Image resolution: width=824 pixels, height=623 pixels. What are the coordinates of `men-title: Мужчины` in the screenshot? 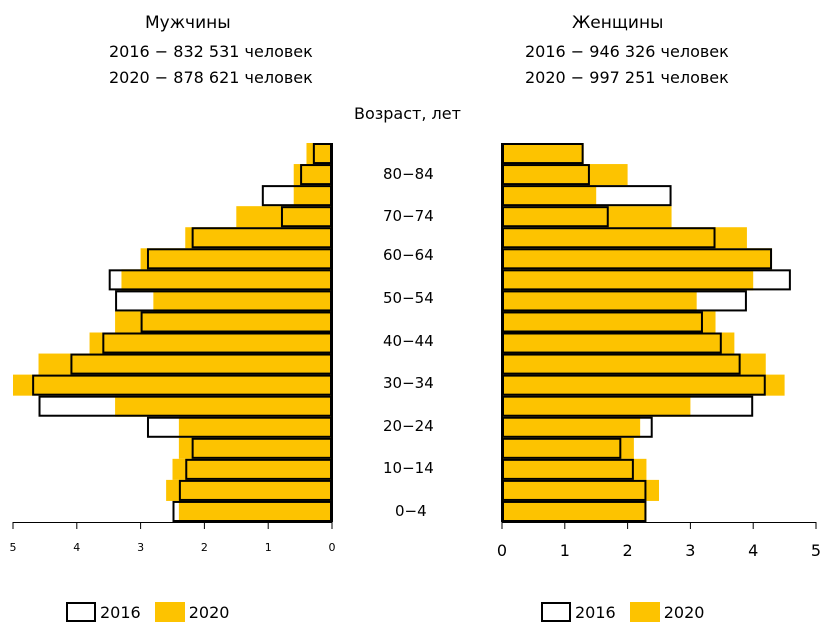 It's located at (188, 23).